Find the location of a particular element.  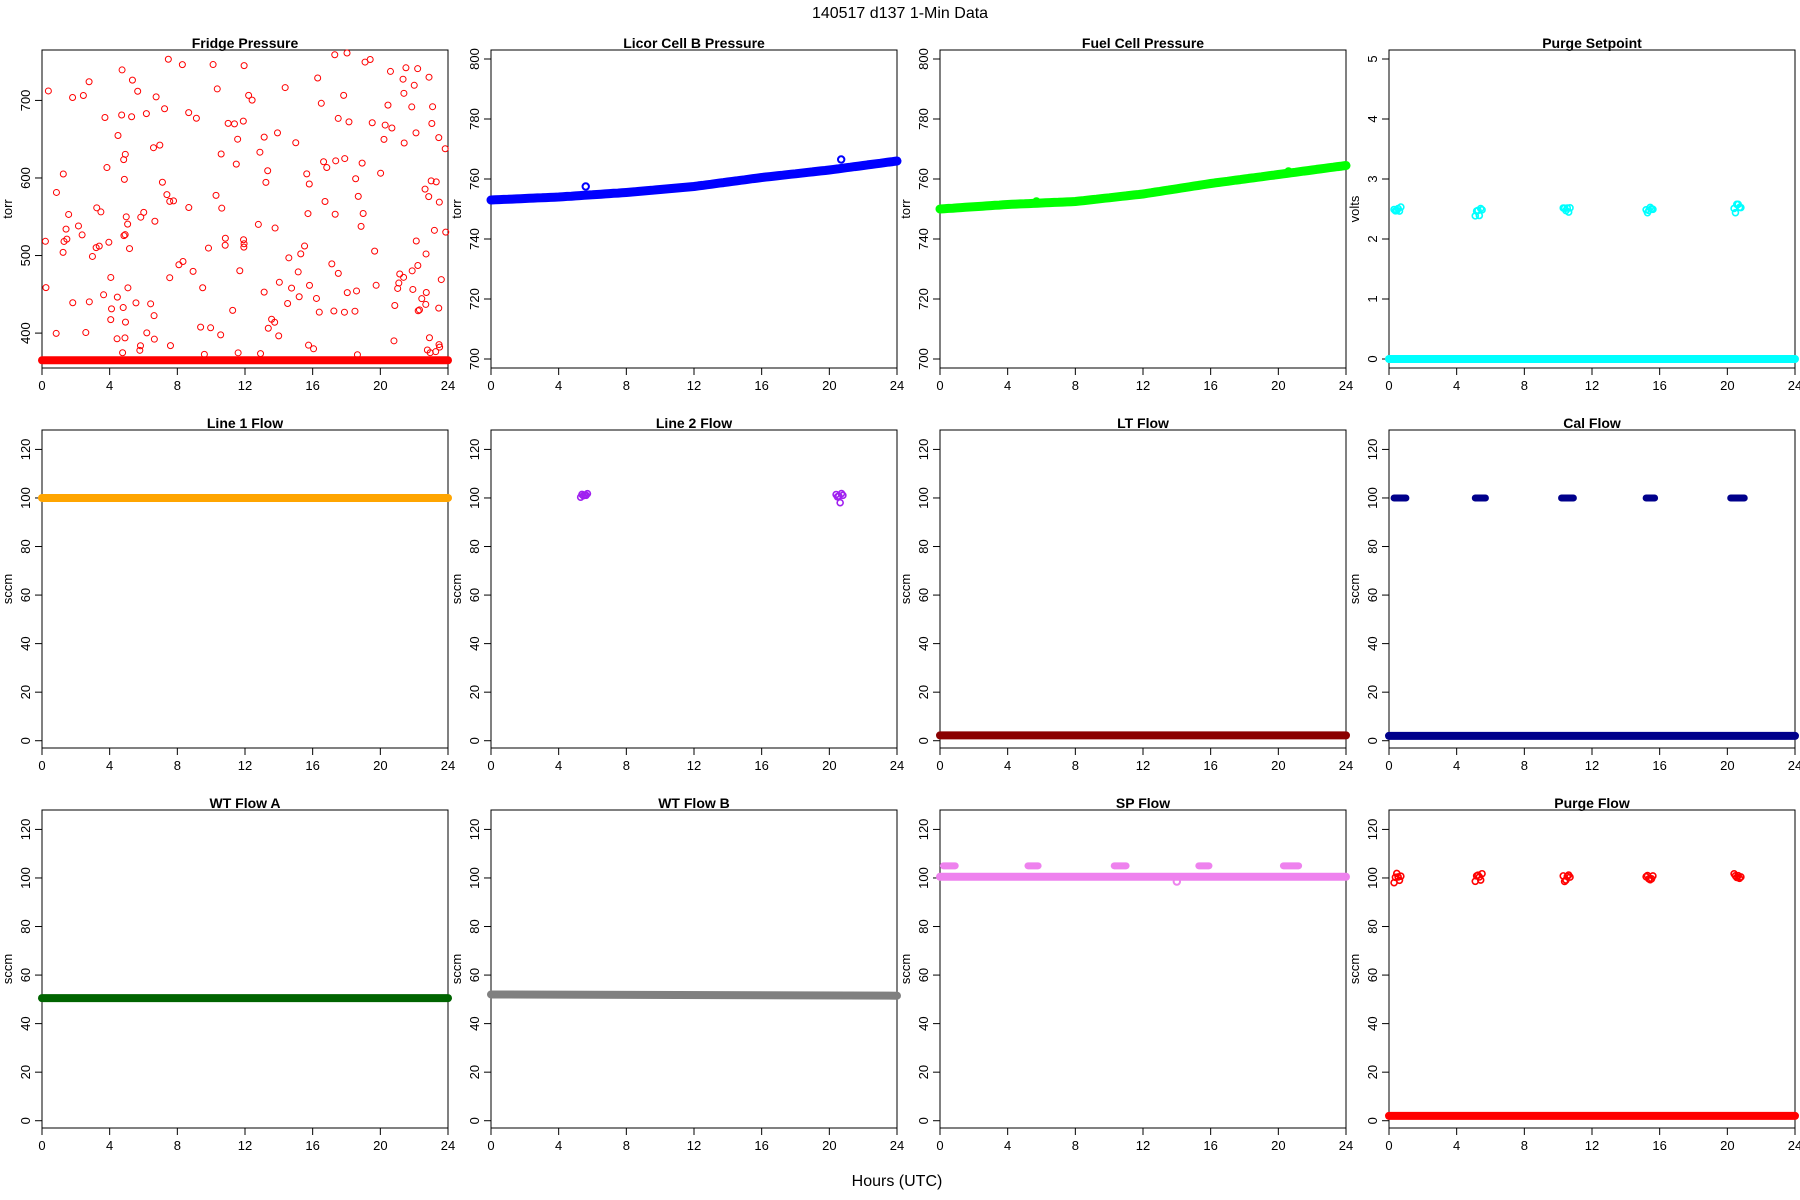

y-tick-label: 1 is located at coordinates (1372, 298).